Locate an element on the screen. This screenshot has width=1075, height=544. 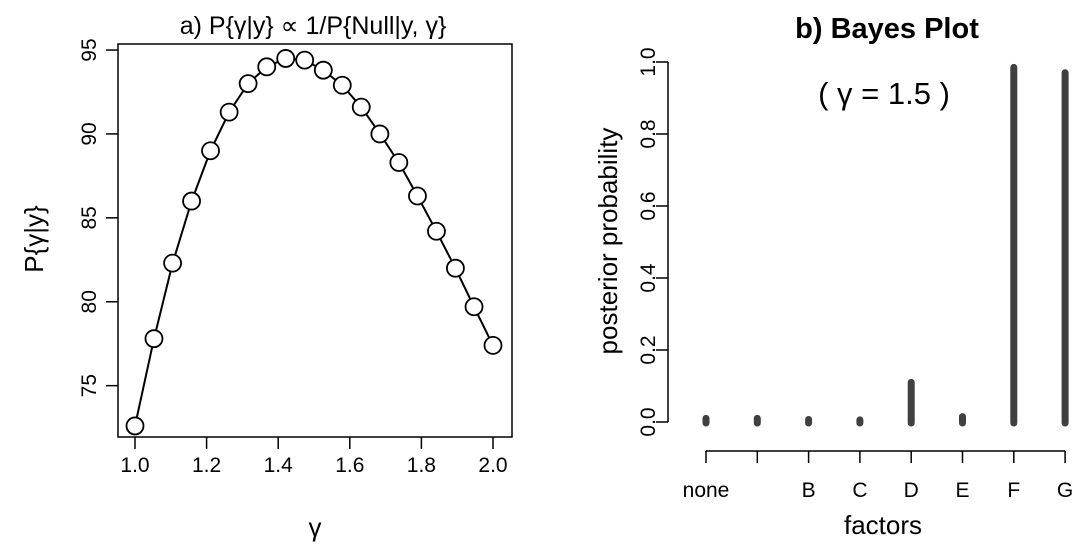
panel-b-y-axis: 0.0 0.2 0.4 0.6 0.8 1.0 is located at coordinates (653, 242).